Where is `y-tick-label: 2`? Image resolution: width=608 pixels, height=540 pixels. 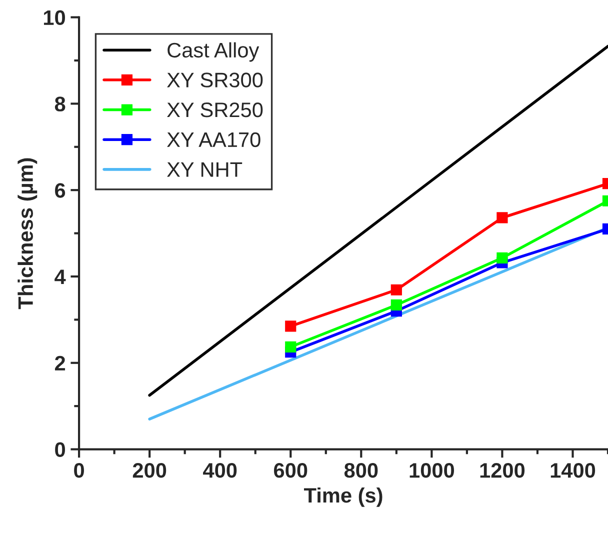 y-tick-label: 2 is located at coordinates (60, 363).